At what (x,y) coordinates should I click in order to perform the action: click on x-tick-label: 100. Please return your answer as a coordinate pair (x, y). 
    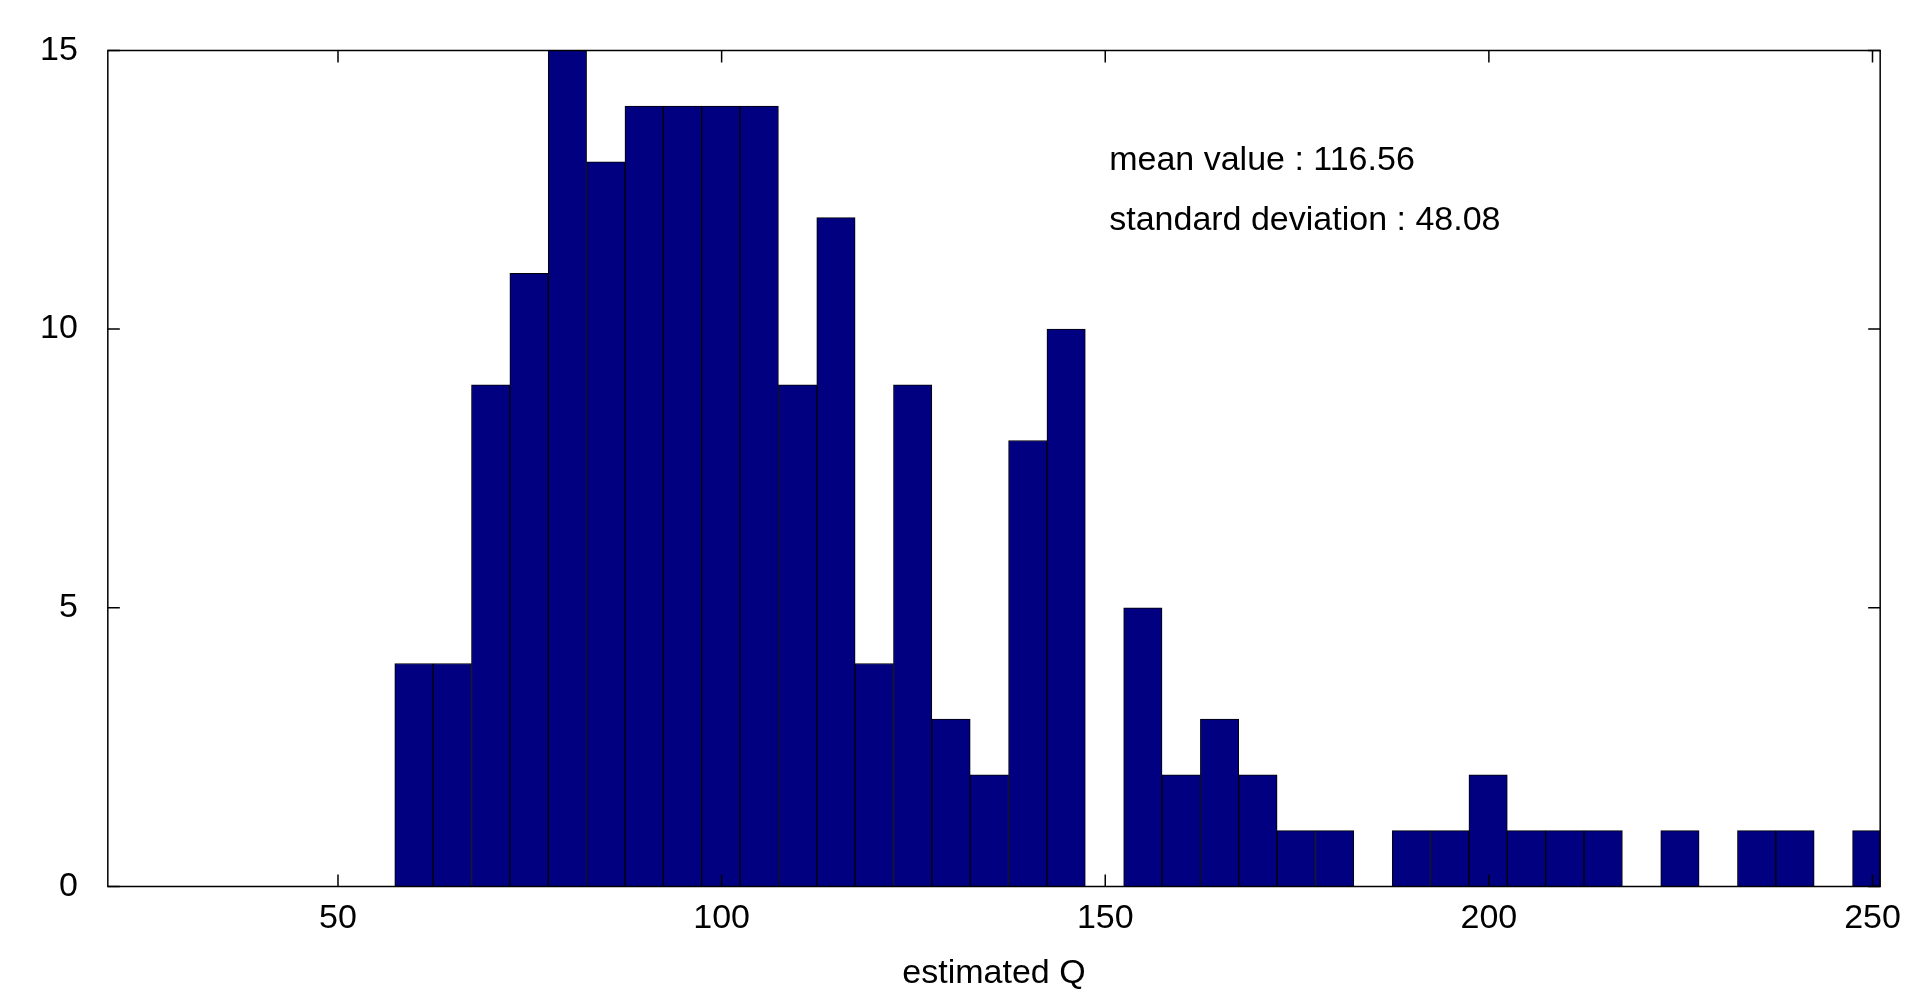
    Looking at the image, I should click on (721, 916).